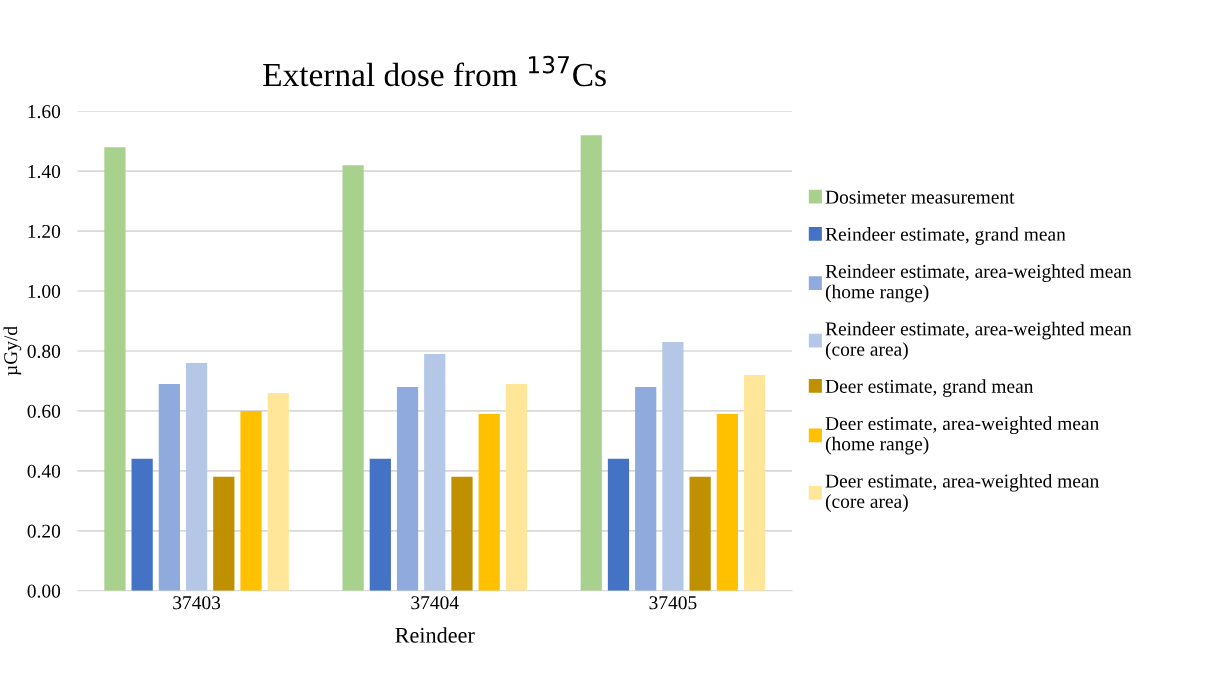 The height and width of the screenshot is (695, 1211). I want to click on y-tick-label: 1.20, so click(44, 231).